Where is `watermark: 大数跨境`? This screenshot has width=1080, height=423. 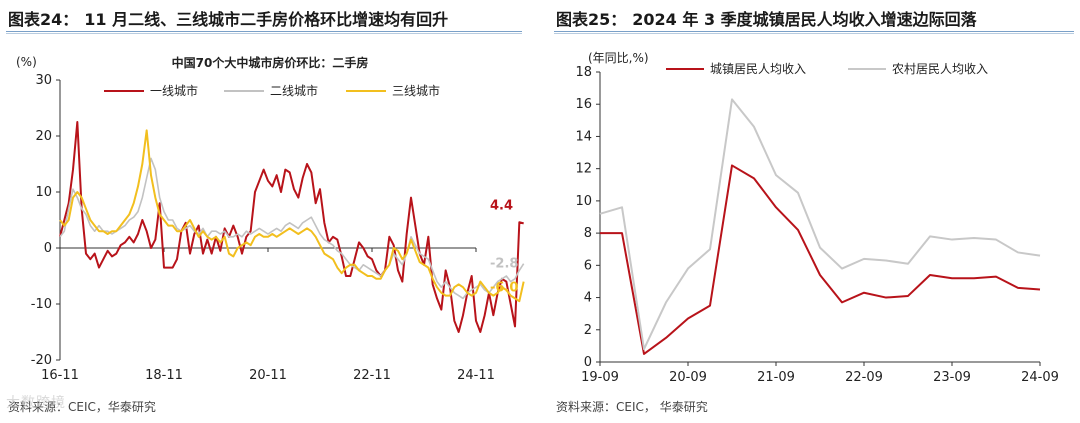
watermark: 大数跨境 is located at coordinates (36, 403).